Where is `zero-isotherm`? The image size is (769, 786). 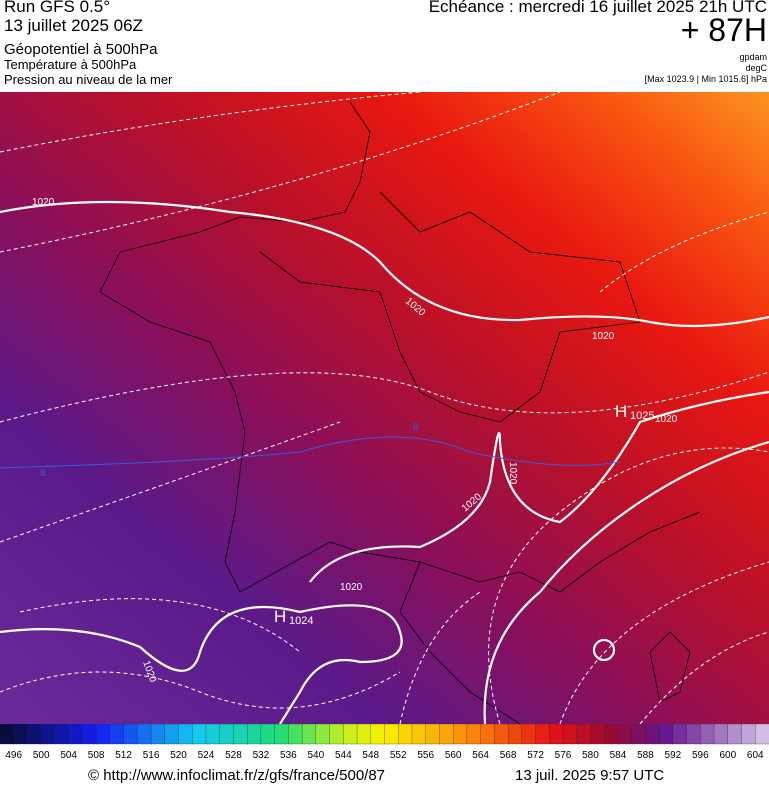
zero-isotherm is located at coordinates (310, 452).